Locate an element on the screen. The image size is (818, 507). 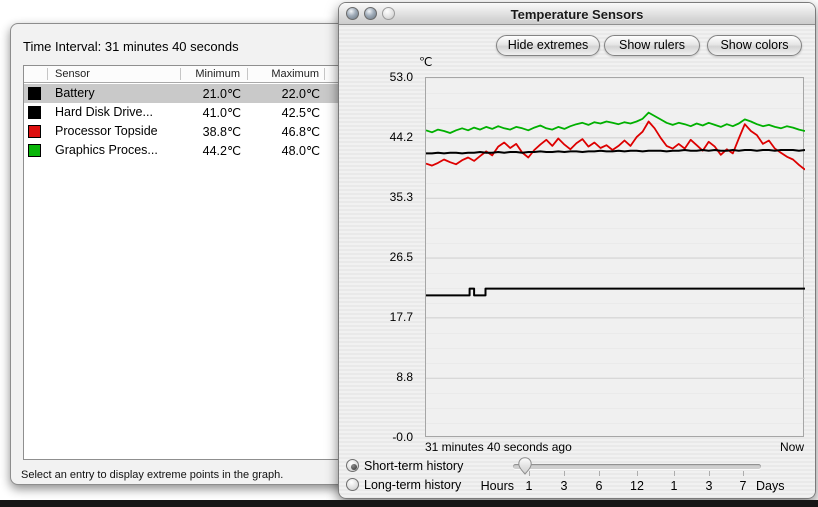
sensor-minimum: 38.8℃ is located at coordinates (221, 132).